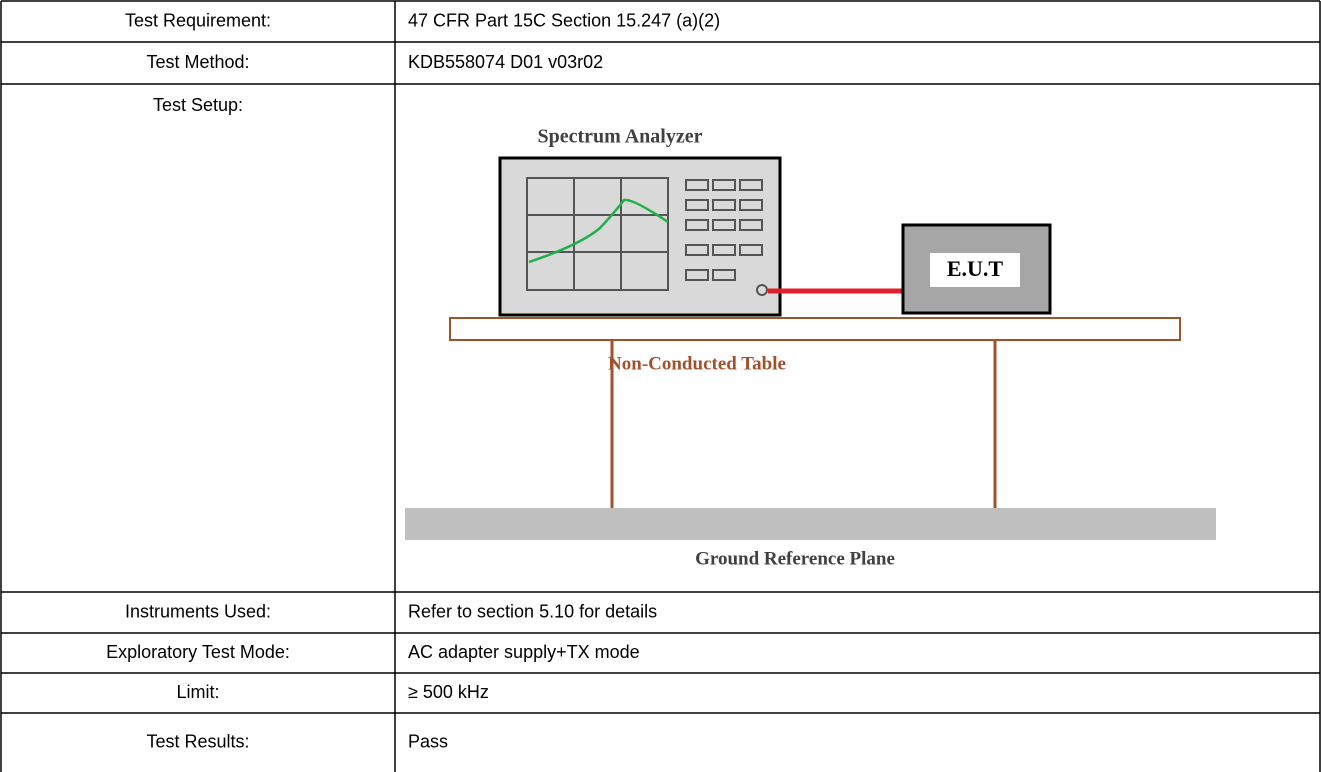 This screenshot has height=772, width=1321. I want to click on connector, so click(762, 290).